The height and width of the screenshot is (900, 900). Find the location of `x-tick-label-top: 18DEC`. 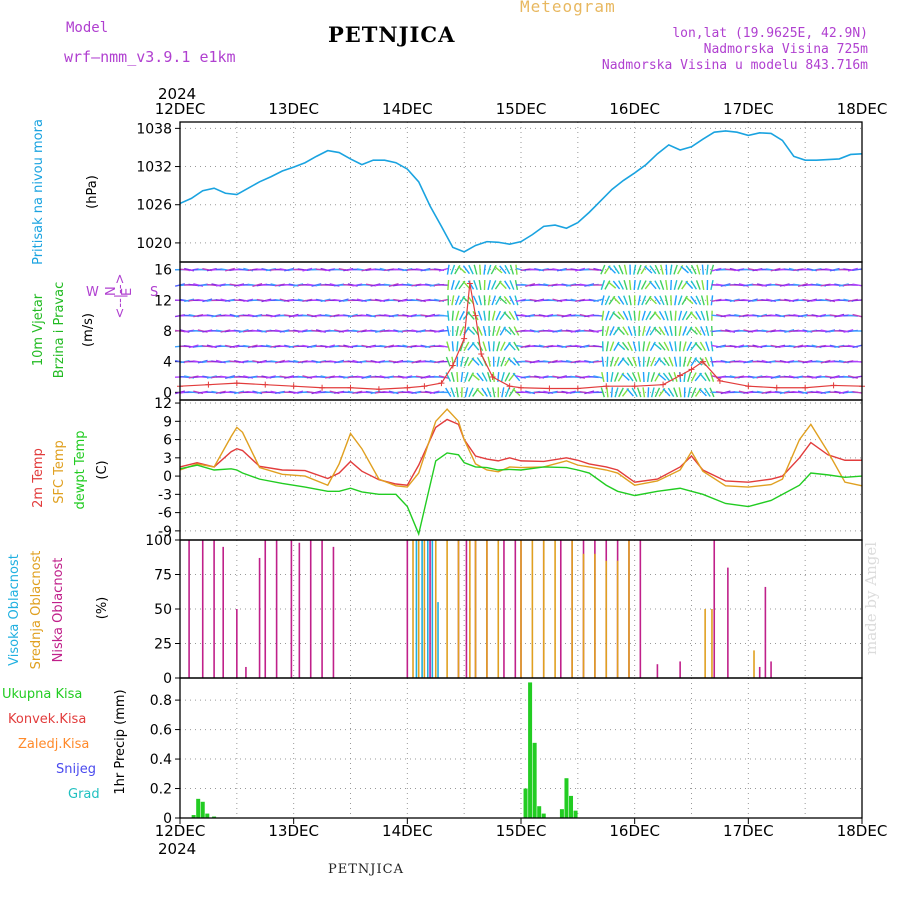

x-tick-label-top: 18DEC is located at coordinates (862, 109).